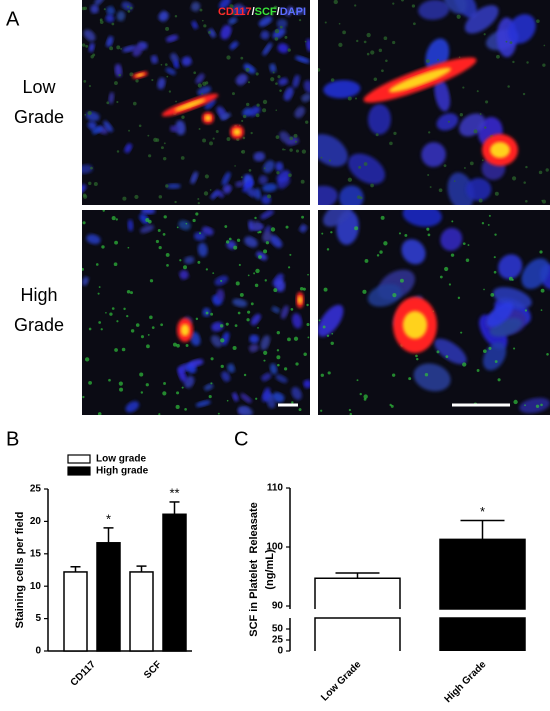 This screenshot has height=711, width=550. What do you see at coordinates (208, 118) in the screenshot?
I see `stain-signal` at bounding box center [208, 118].